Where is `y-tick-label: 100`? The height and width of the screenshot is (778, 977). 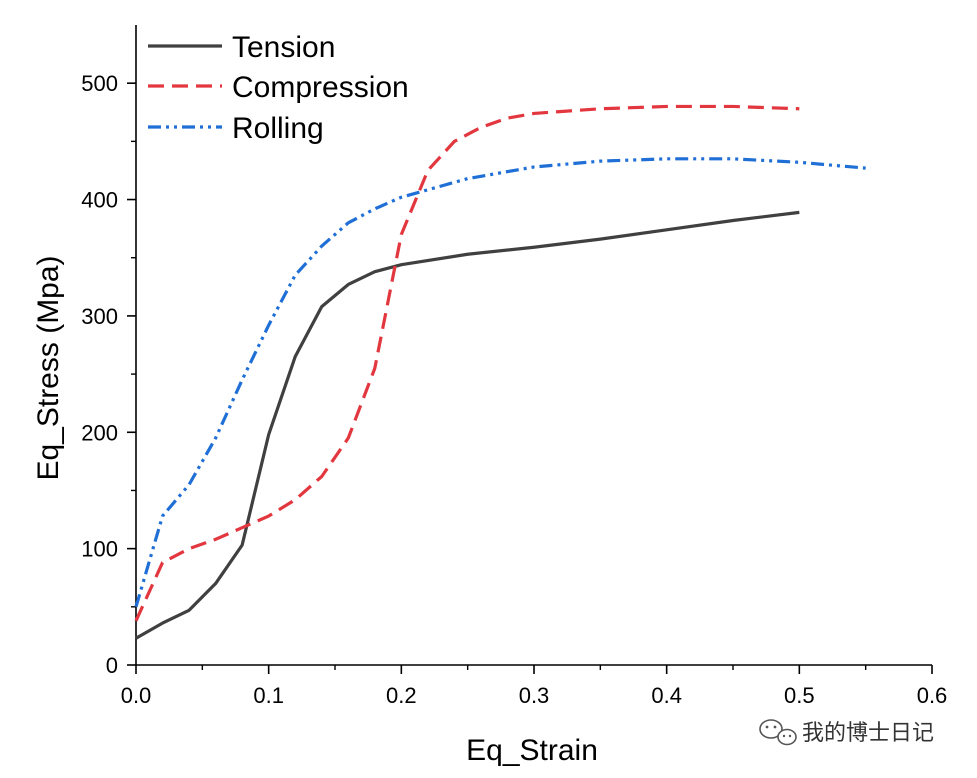
y-tick-label: 100 is located at coordinates (99, 549).